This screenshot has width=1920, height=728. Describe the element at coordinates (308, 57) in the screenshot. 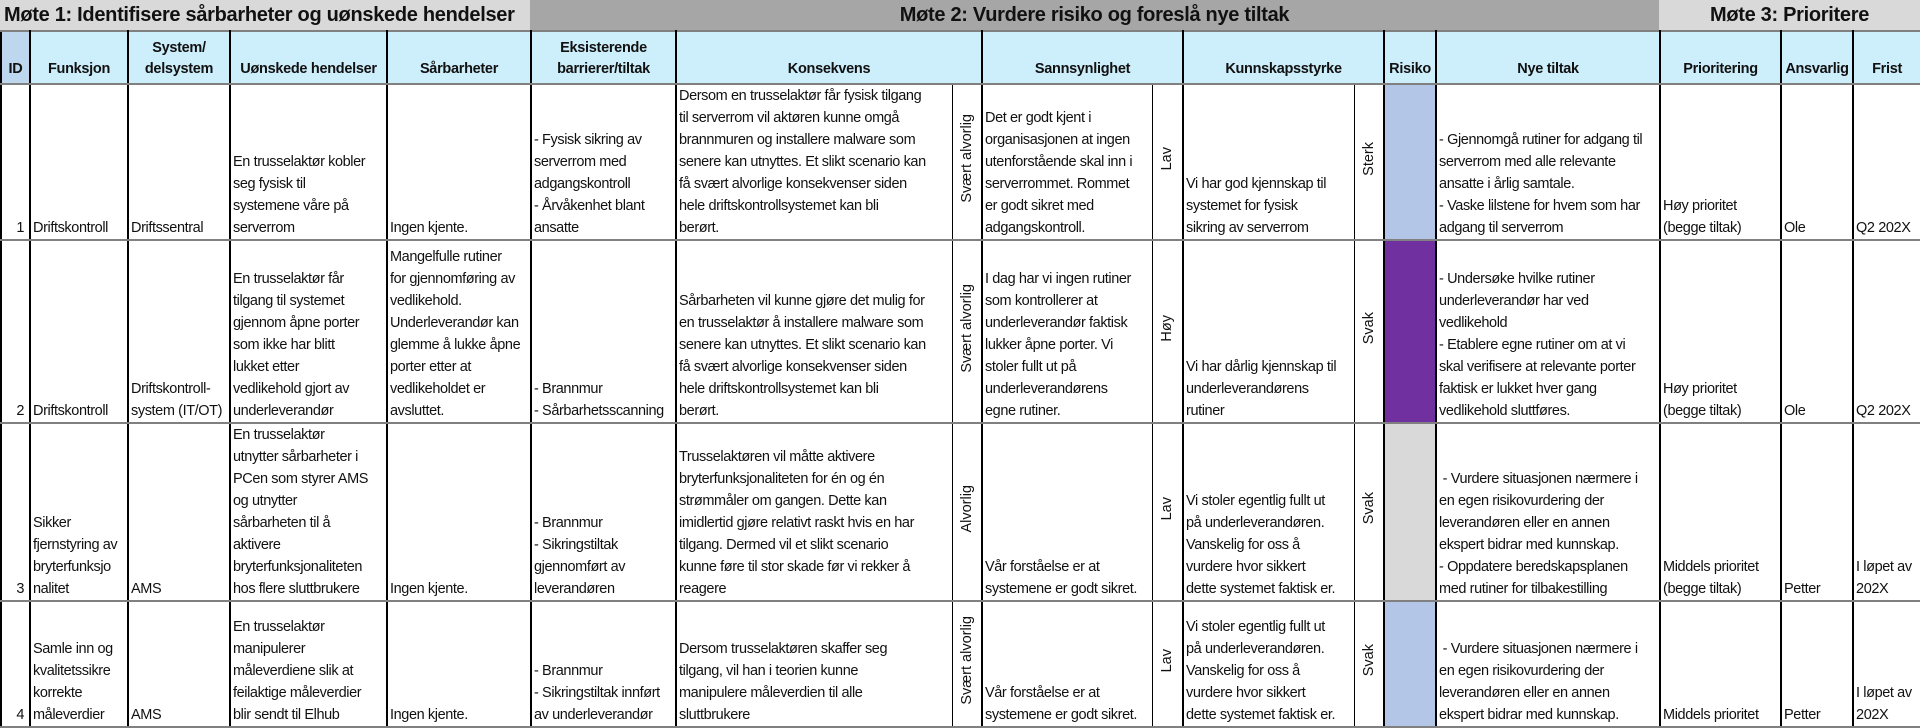

I see `header-hendelser: Uønskede hendelser` at that location.